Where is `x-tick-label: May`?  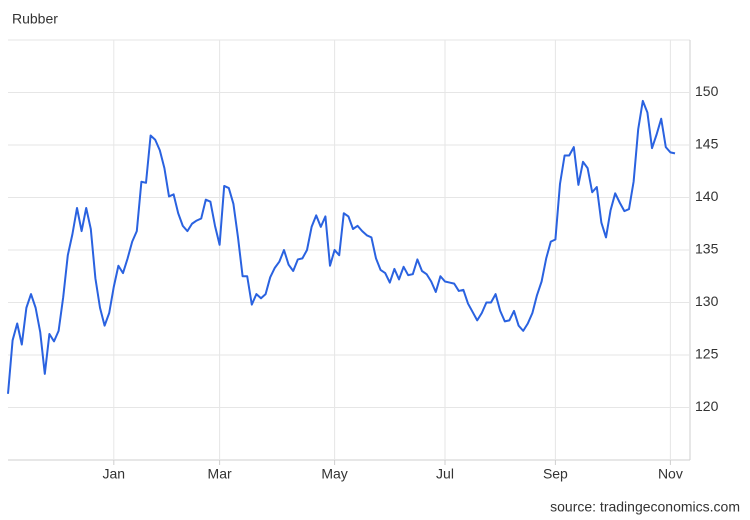
x-tick-label: May is located at coordinates (334, 474).